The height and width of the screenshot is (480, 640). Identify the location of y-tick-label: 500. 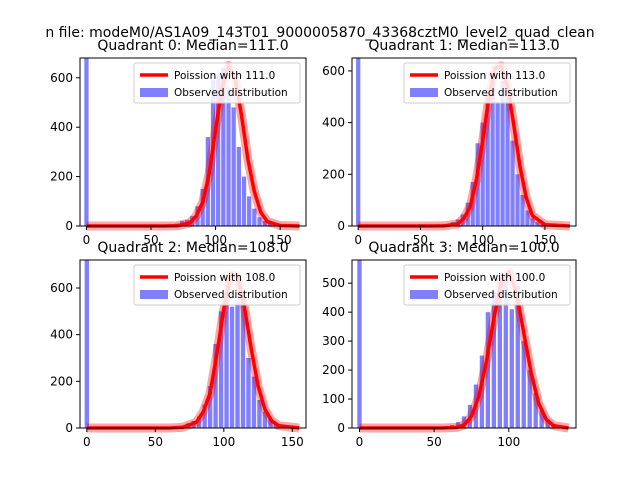
(333, 283).